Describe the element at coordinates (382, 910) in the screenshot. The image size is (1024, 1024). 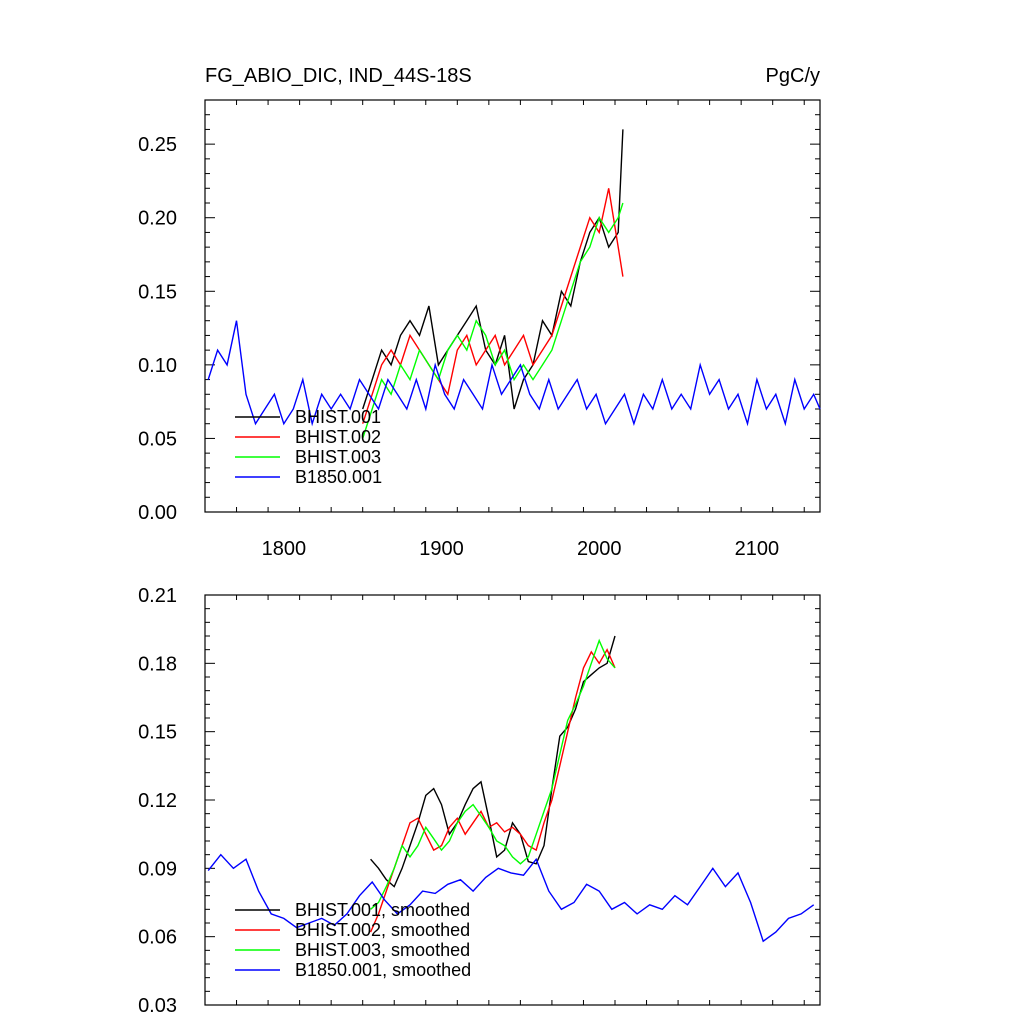
I see `legend-label: BHIST.001, smoothed` at that location.